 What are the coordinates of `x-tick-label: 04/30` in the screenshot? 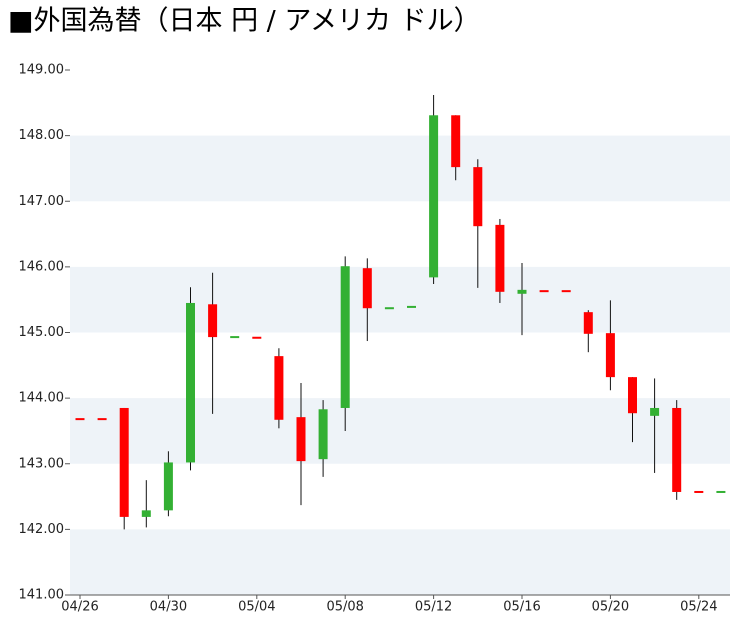 It's located at (168, 607).